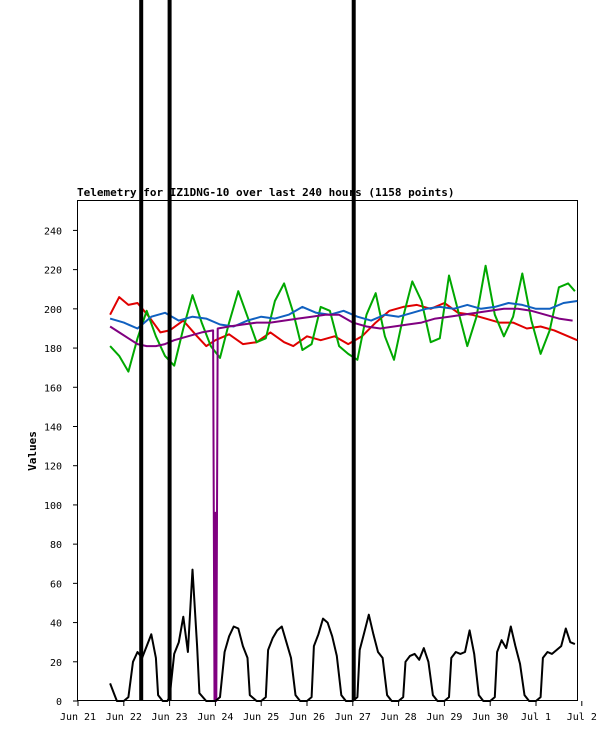 This screenshot has width=615, height=741. What do you see at coordinates (53, 506) in the screenshot?
I see `y-tick-label: 100` at bounding box center [53, 506].